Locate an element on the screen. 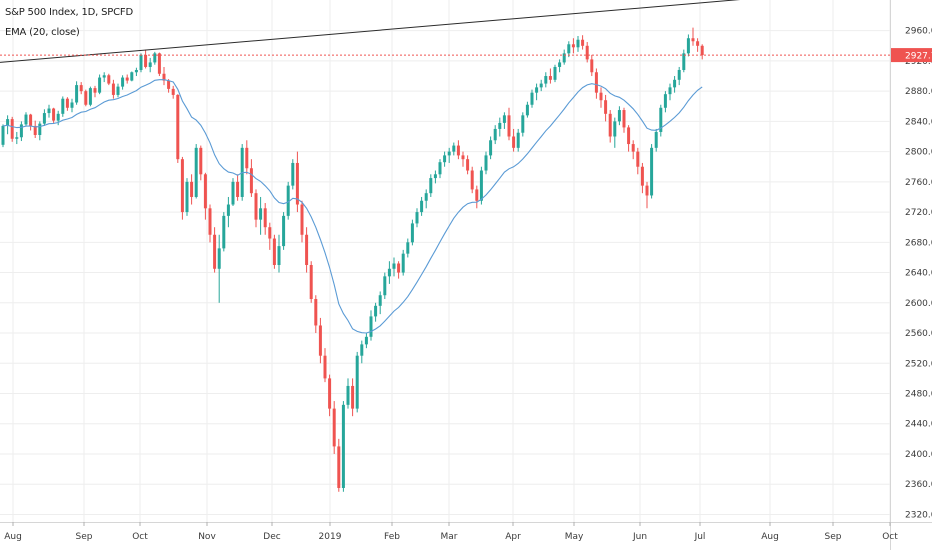 This screenshot has width=932, height=554. last-price-tag-box is located at coordinates (911, 55).